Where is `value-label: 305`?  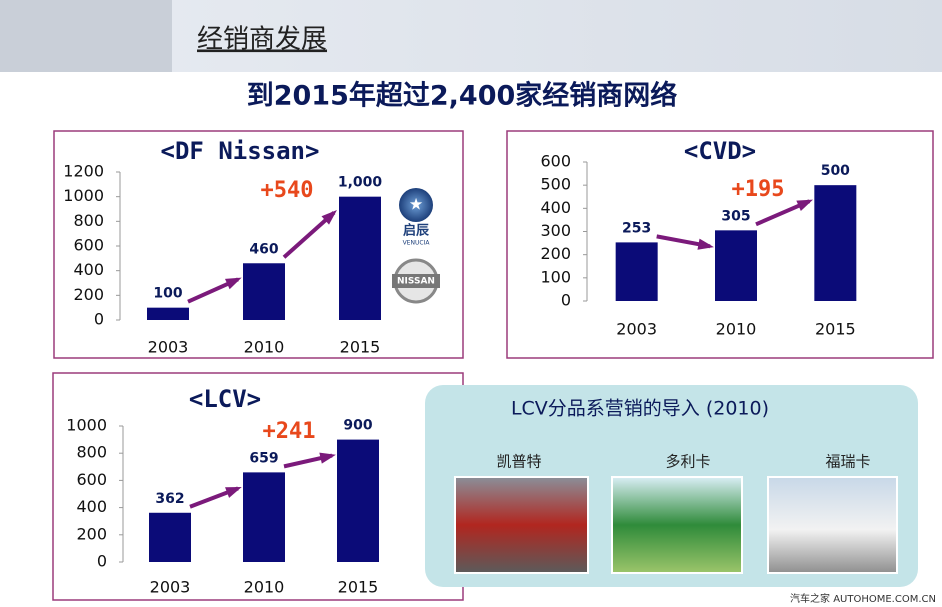 value-label: 305 is located at coordinates (735, 216).